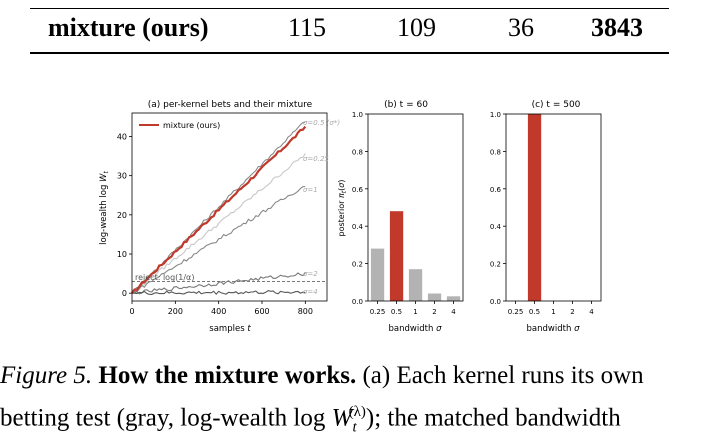  What do you see at coordinates (310, 292) in the screenshot?
I see `series-label-sigma-4: σ=4` at bounding box center [310, 292].